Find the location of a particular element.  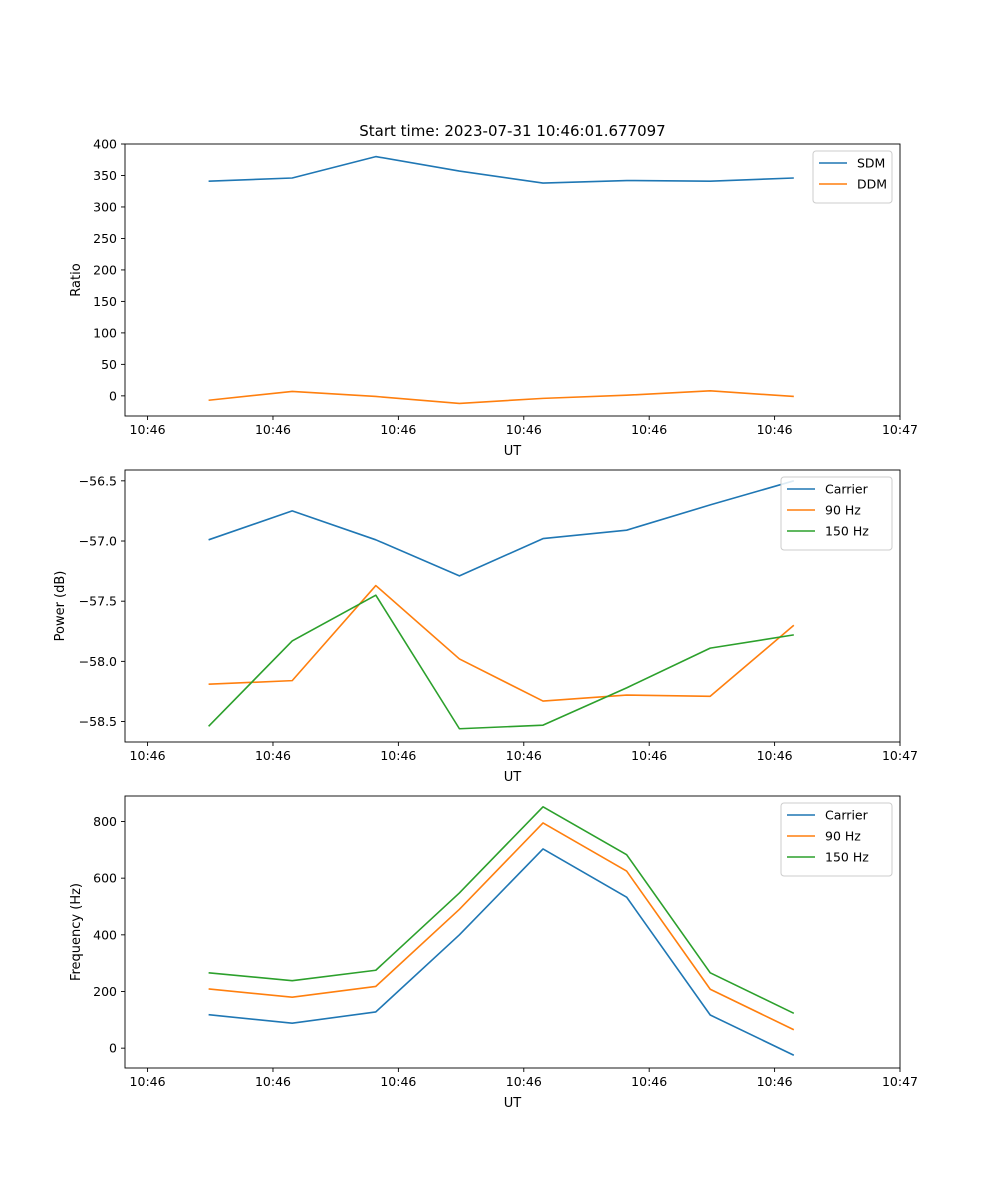

legend-label: DDM is located at coordinates (872, 184).